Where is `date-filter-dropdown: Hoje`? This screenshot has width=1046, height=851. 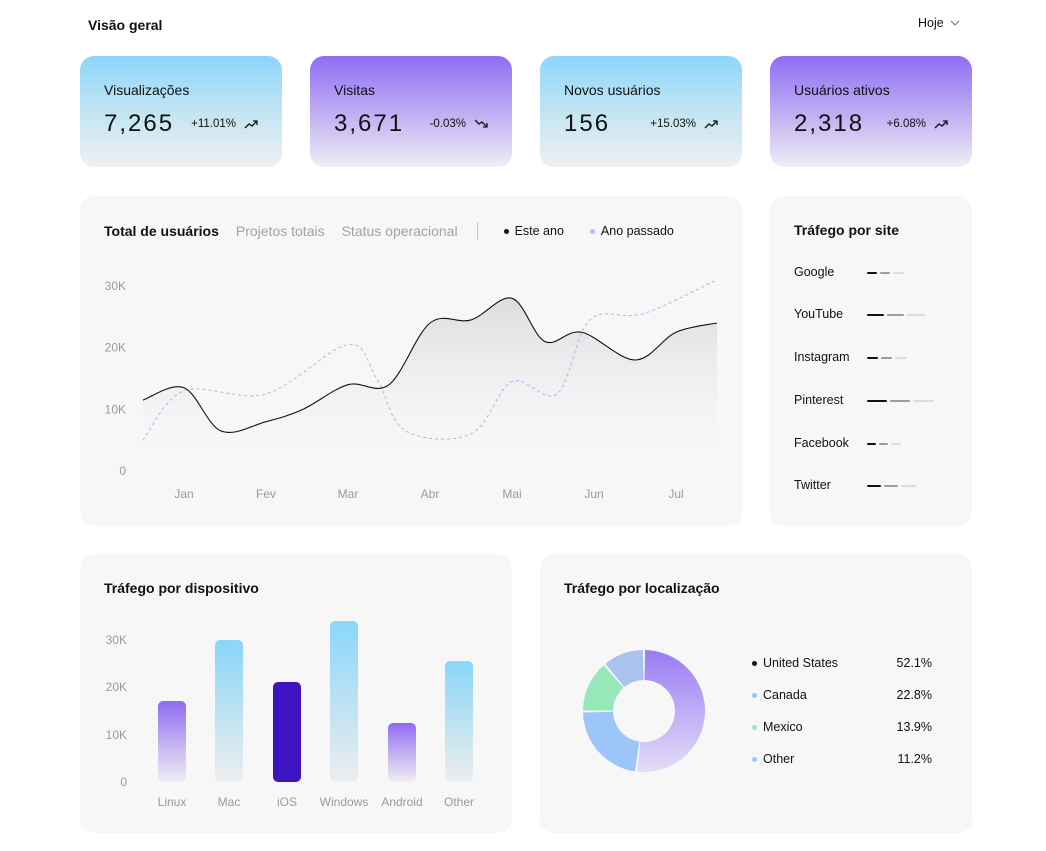
date-filter-dropdown: Hoje is located at coordinates (939, 23).